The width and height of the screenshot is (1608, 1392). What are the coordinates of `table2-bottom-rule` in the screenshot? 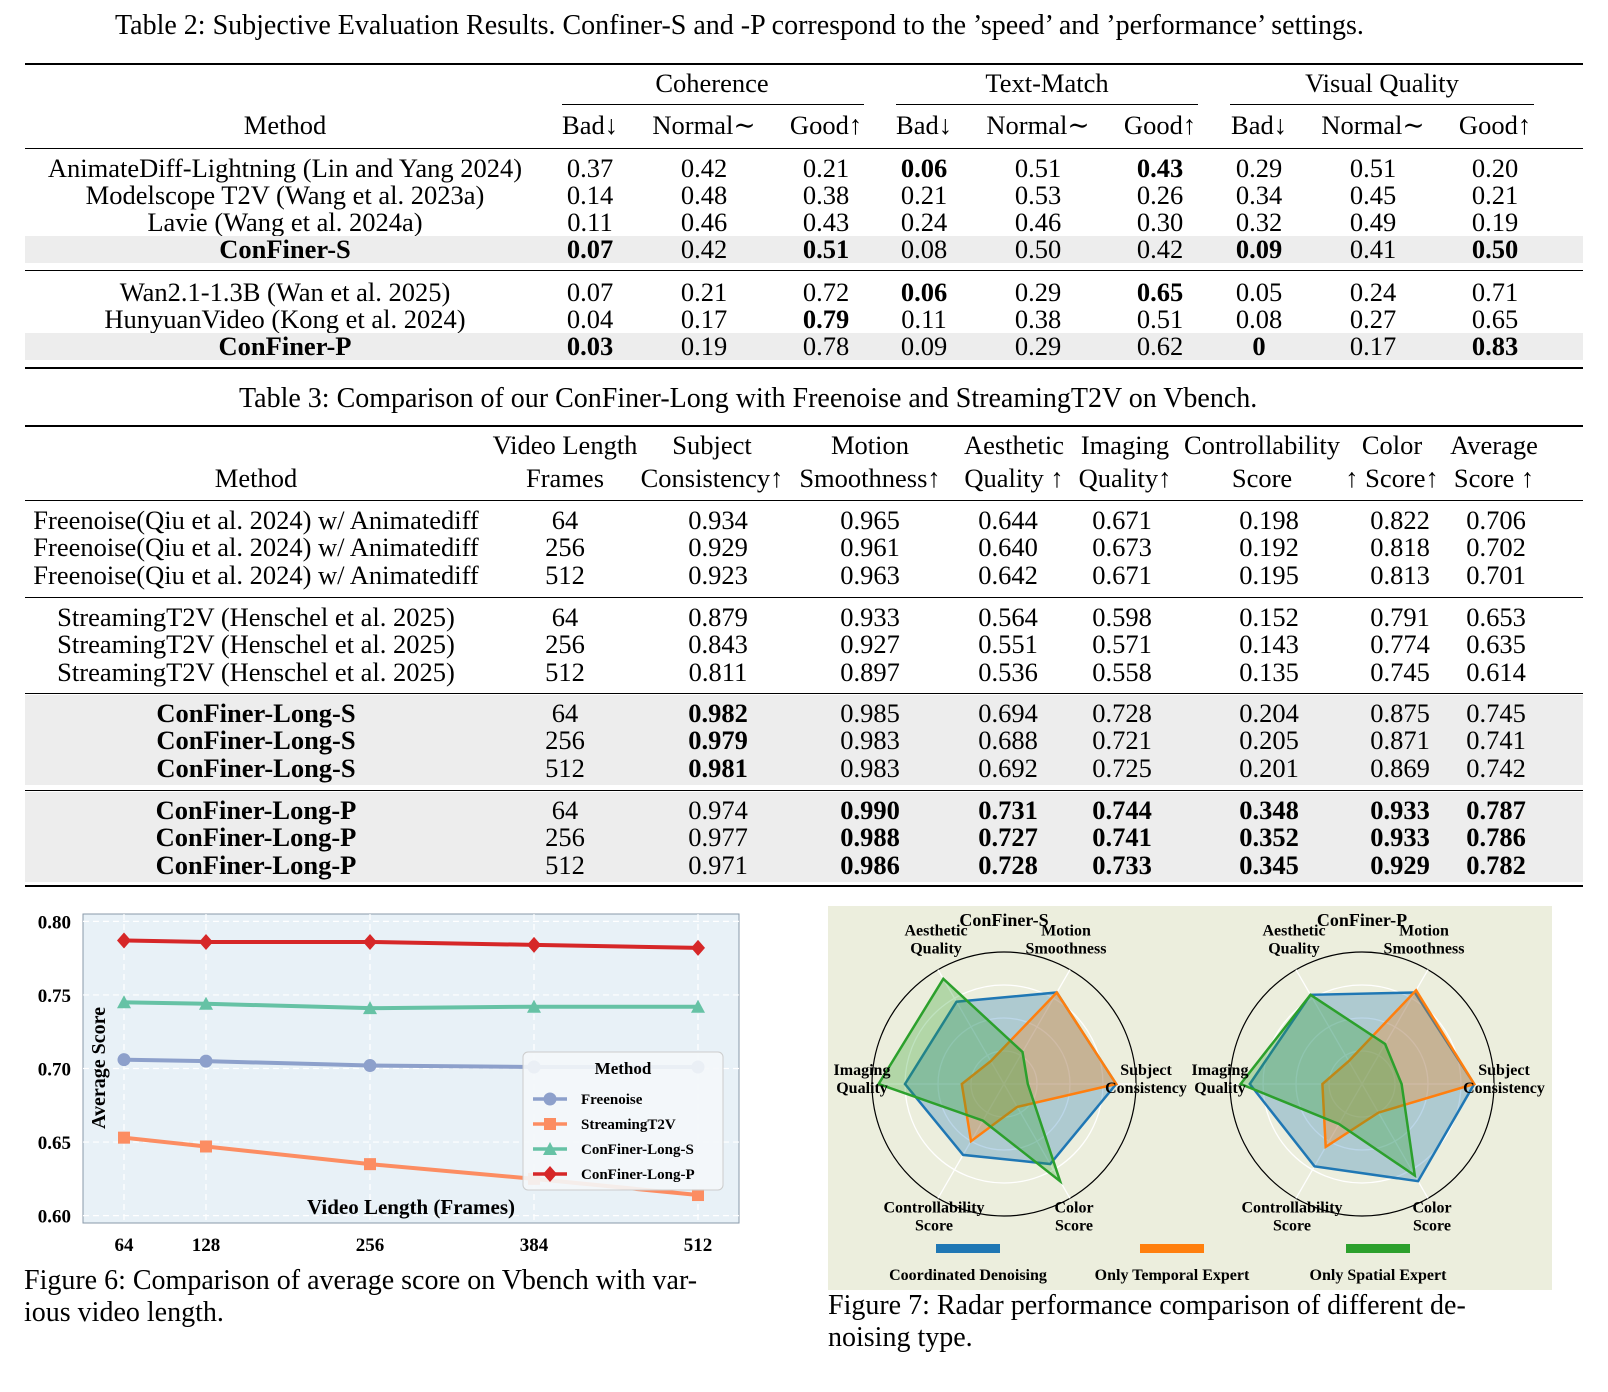 It's located at (804, 368).